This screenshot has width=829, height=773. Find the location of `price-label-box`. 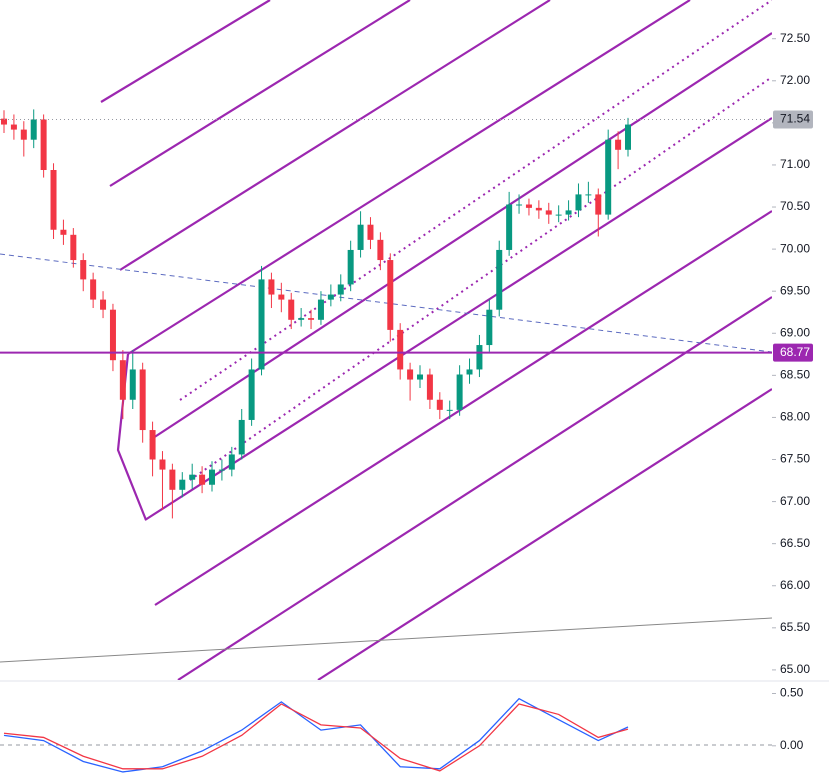

price-label-box is located at coordinates (793, 352).